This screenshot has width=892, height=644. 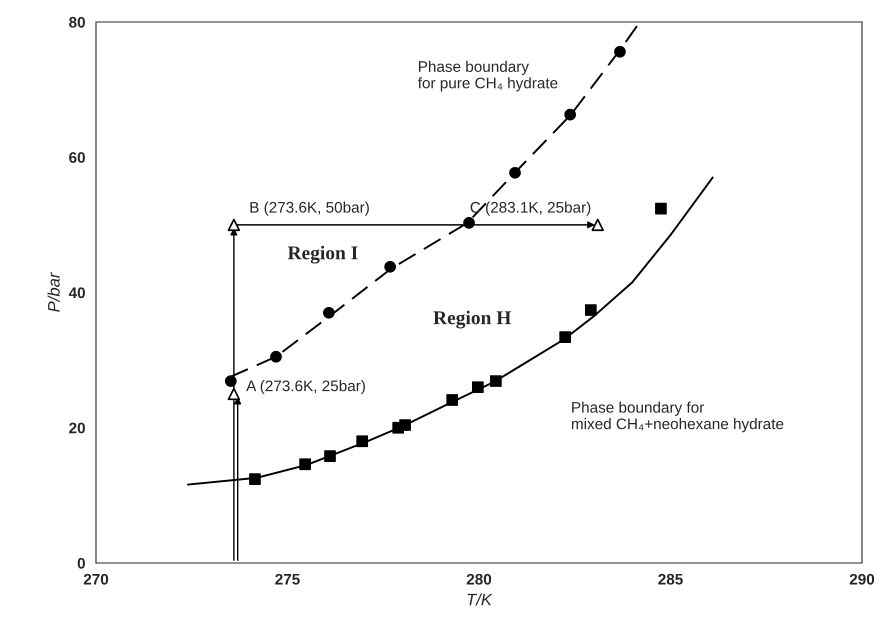 What do you see at coordinates (77, 22) in the screenshot?
I see `y-tick-label: 80` at bounding box center [77, 22].